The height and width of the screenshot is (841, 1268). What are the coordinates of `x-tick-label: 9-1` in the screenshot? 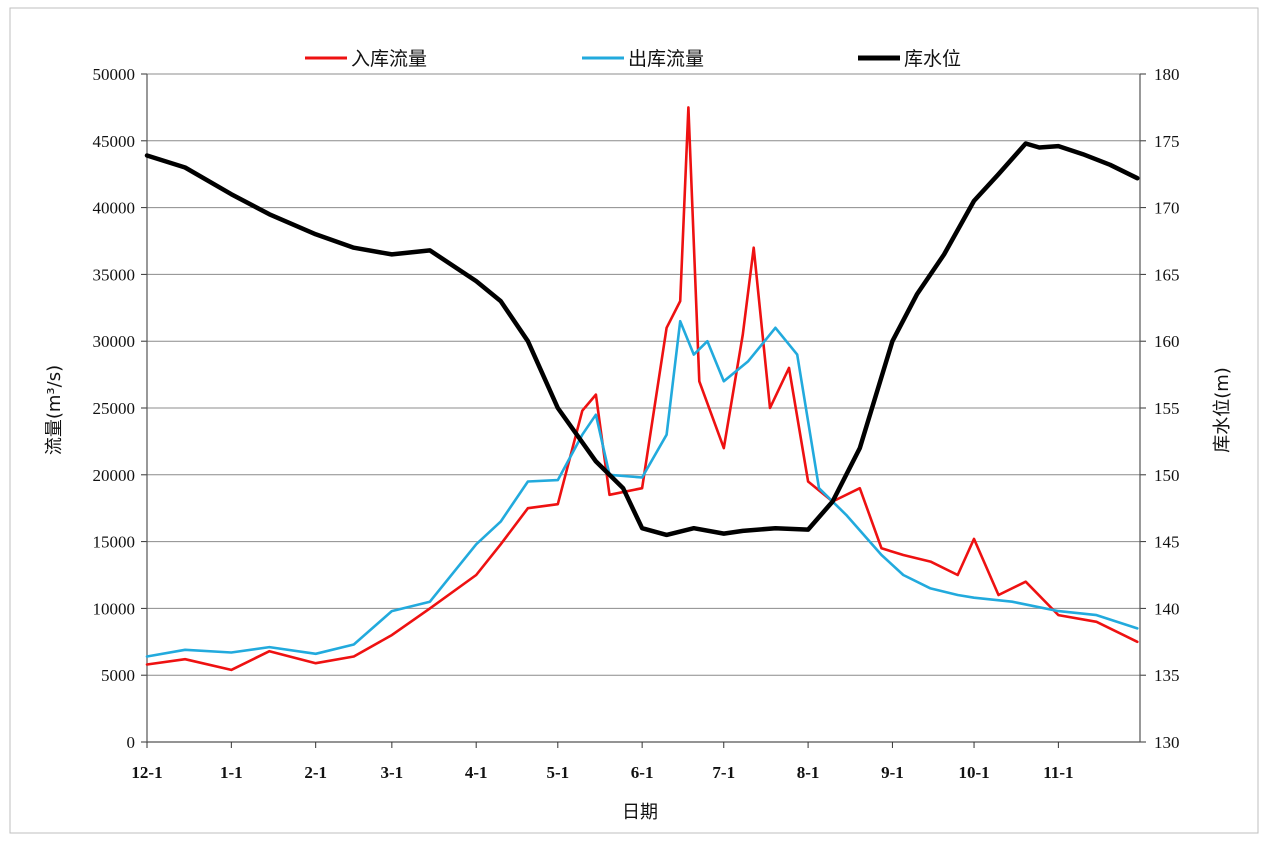 It's located at (892, 772).